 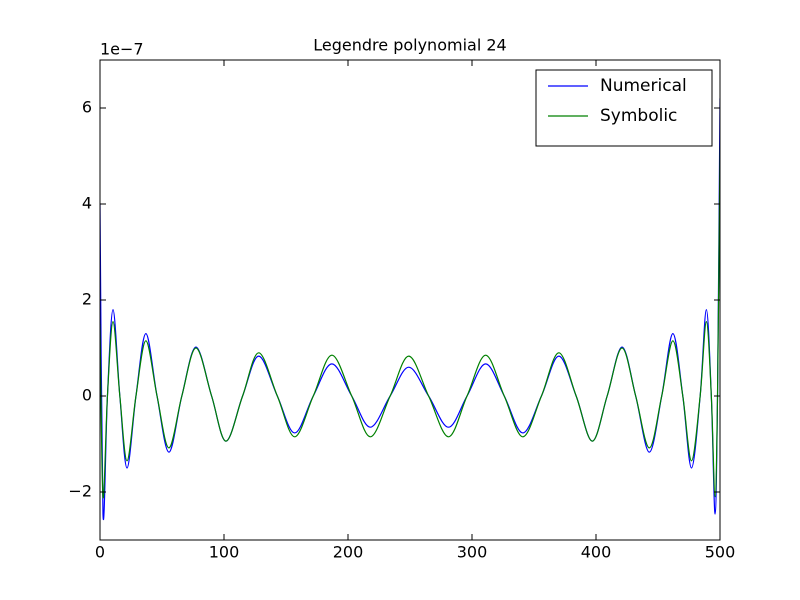 What do you see at coordinates (87, 107) in the screenshot?
I see `y-tick-label: 6` at bounding box center [87, 107].